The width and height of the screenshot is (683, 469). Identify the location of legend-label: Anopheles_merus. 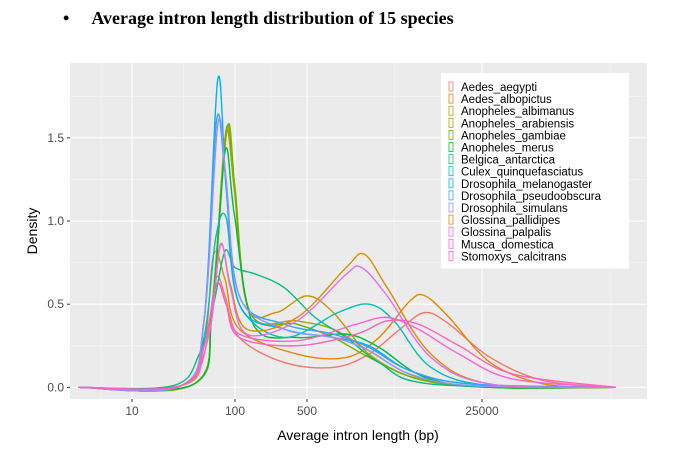
(507, 149).